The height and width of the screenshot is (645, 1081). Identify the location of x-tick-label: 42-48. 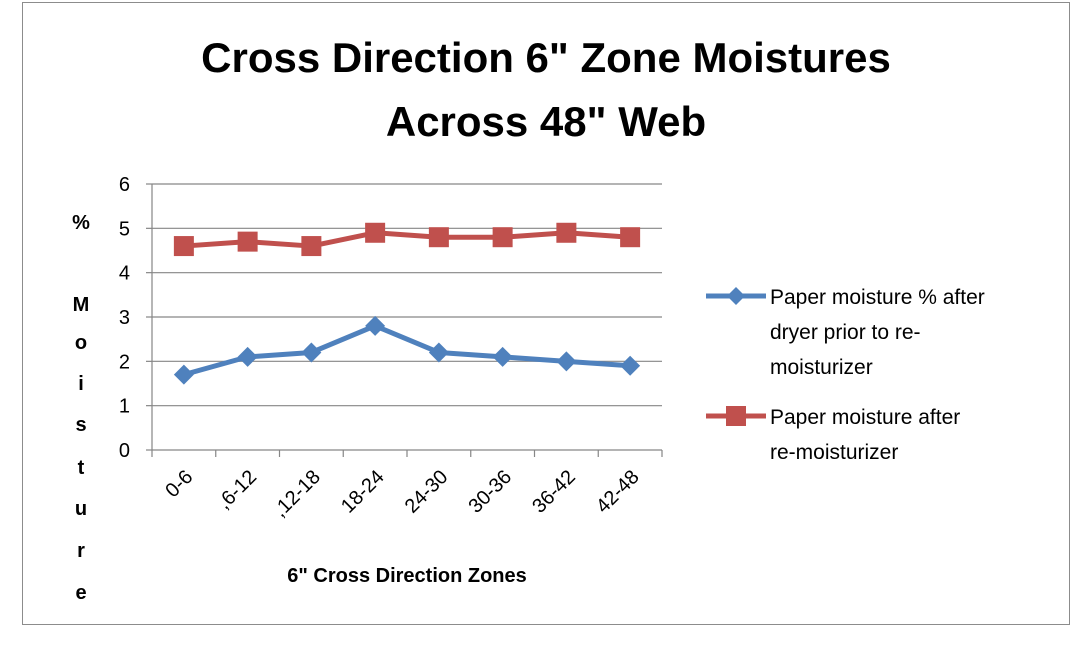
(618, 492).